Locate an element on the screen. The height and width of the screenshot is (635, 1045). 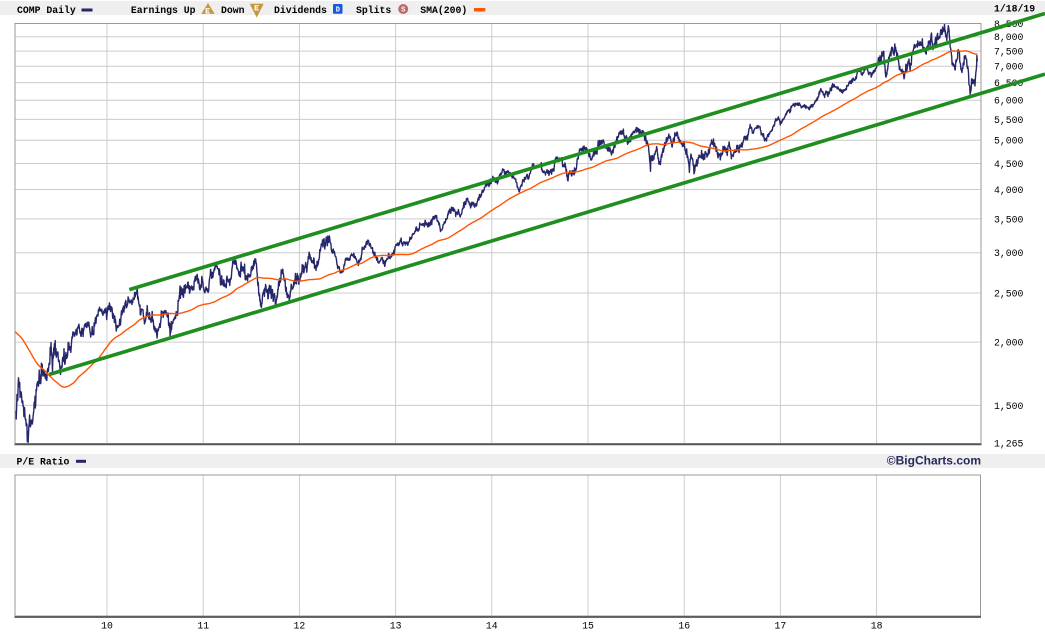
svg-text: P/E Ratio is located at coordinates (43, 461).